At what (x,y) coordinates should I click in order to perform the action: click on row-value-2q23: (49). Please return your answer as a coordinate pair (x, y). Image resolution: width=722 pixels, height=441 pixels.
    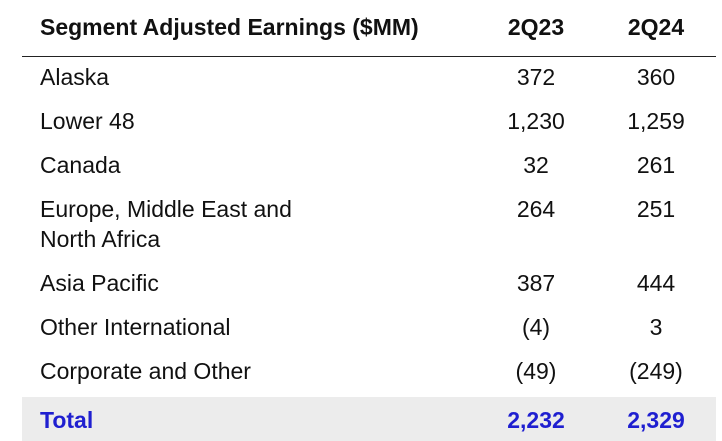
    Looking at the image, I should click on (536, 371).